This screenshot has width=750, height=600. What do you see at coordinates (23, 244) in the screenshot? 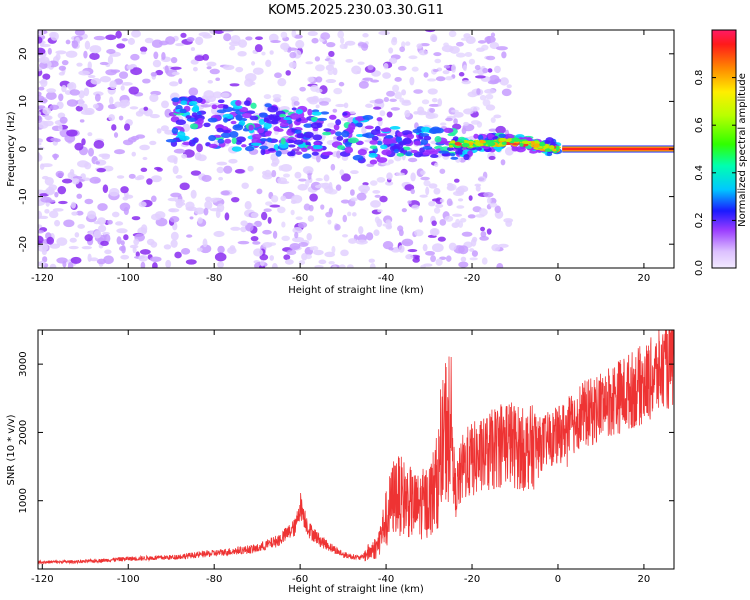
I see `spectrogram-y-tick-label: -20` at bounding box center [23, 244].